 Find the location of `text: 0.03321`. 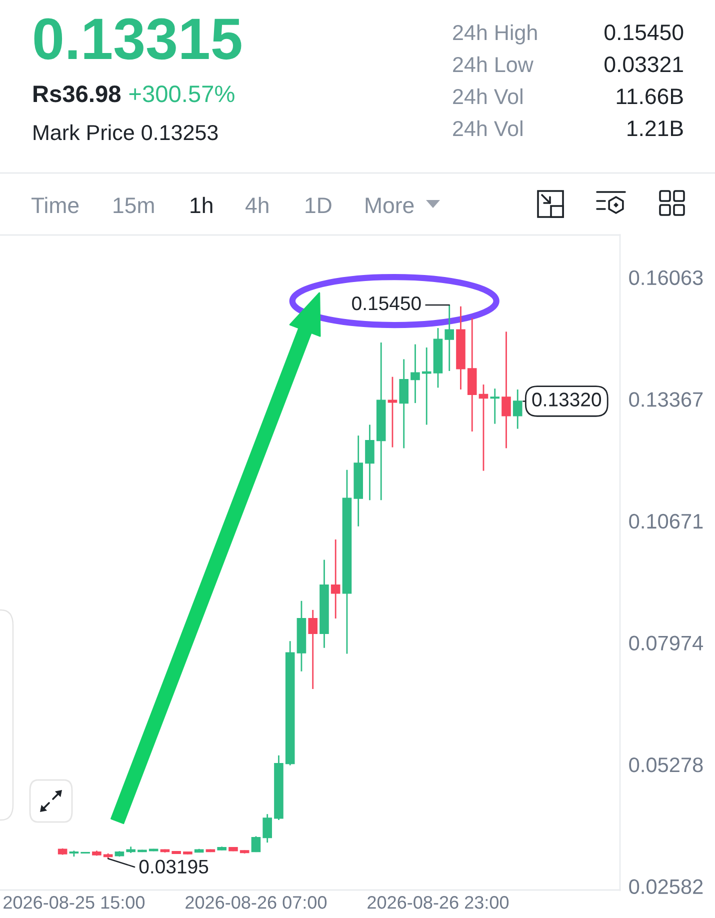

text: 0.03321 is located at coordinates (643, 64).